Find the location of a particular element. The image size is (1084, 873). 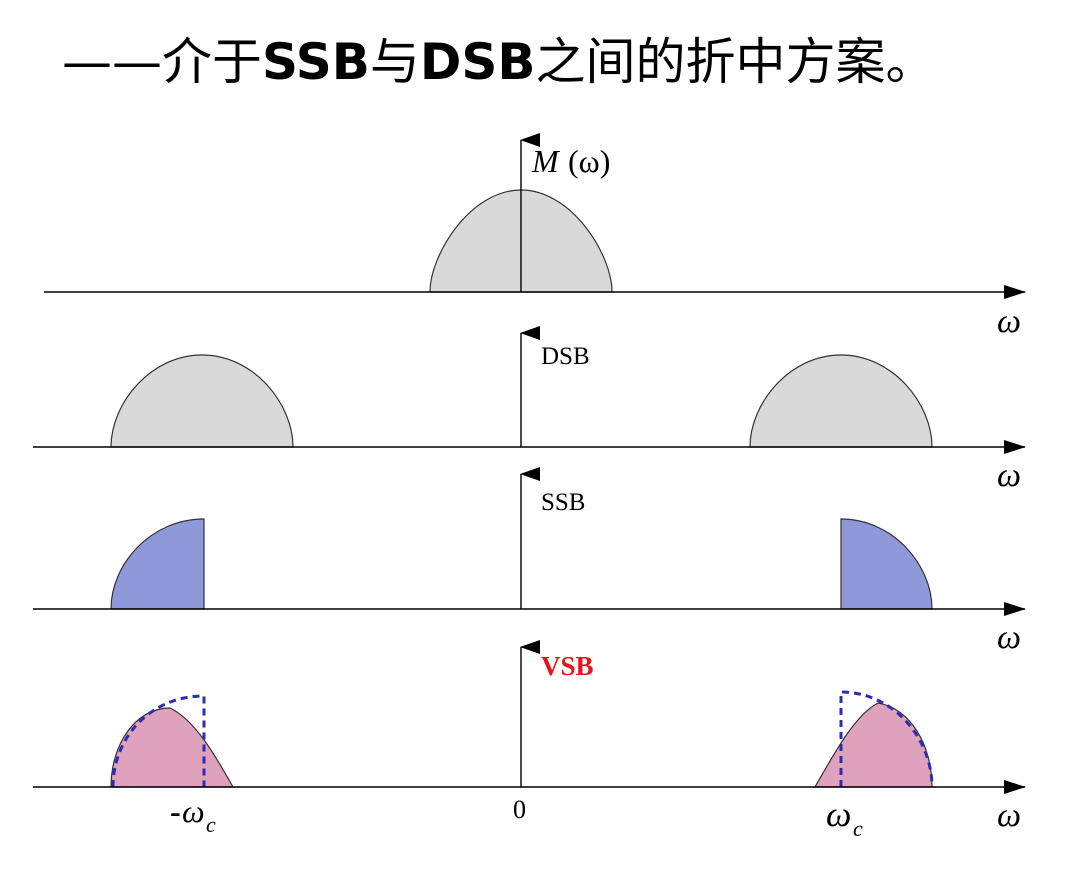

tick-pos-wc-sub: c is located at coordinates (858, 828).